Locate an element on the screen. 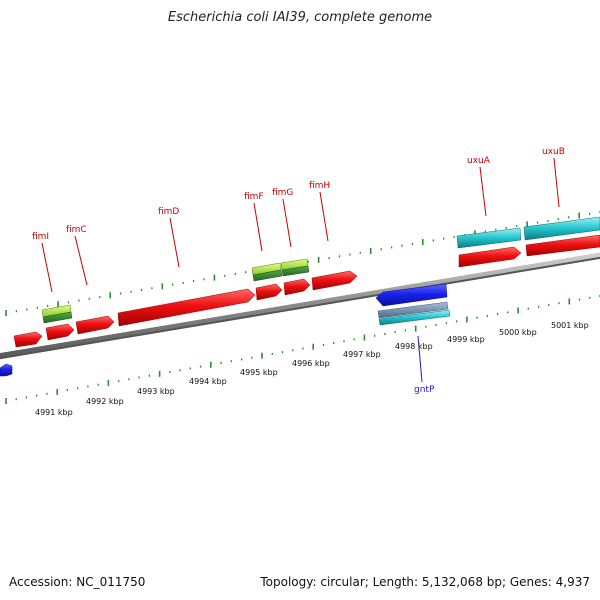 This screenshot has height=600, width=600. gene-label-fimC: fimC is located at coordinates (76, 230).